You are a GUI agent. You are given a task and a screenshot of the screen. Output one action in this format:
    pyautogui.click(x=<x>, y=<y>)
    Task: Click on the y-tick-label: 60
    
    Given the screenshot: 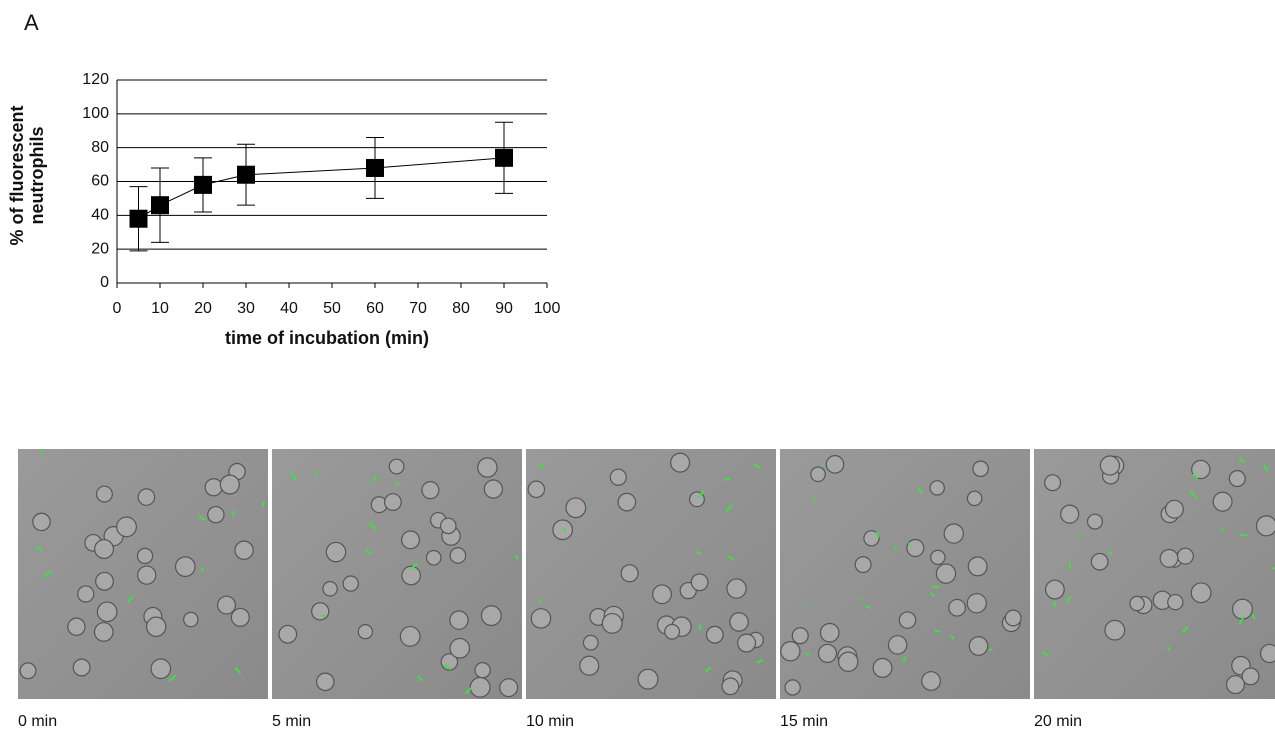 What is the action you would take?
    pyautogui.click(x=100, y=181)
    